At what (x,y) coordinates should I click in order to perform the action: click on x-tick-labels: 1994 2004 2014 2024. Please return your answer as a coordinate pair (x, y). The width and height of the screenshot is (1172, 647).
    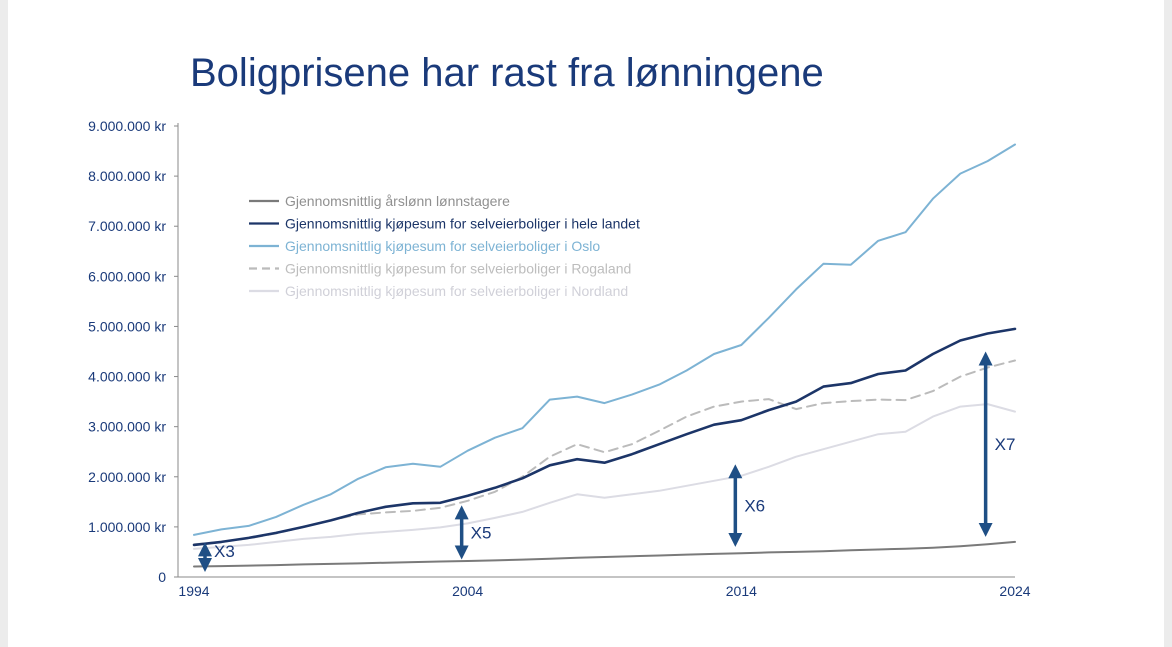
    Looking at the image, I should click on (604, 591).